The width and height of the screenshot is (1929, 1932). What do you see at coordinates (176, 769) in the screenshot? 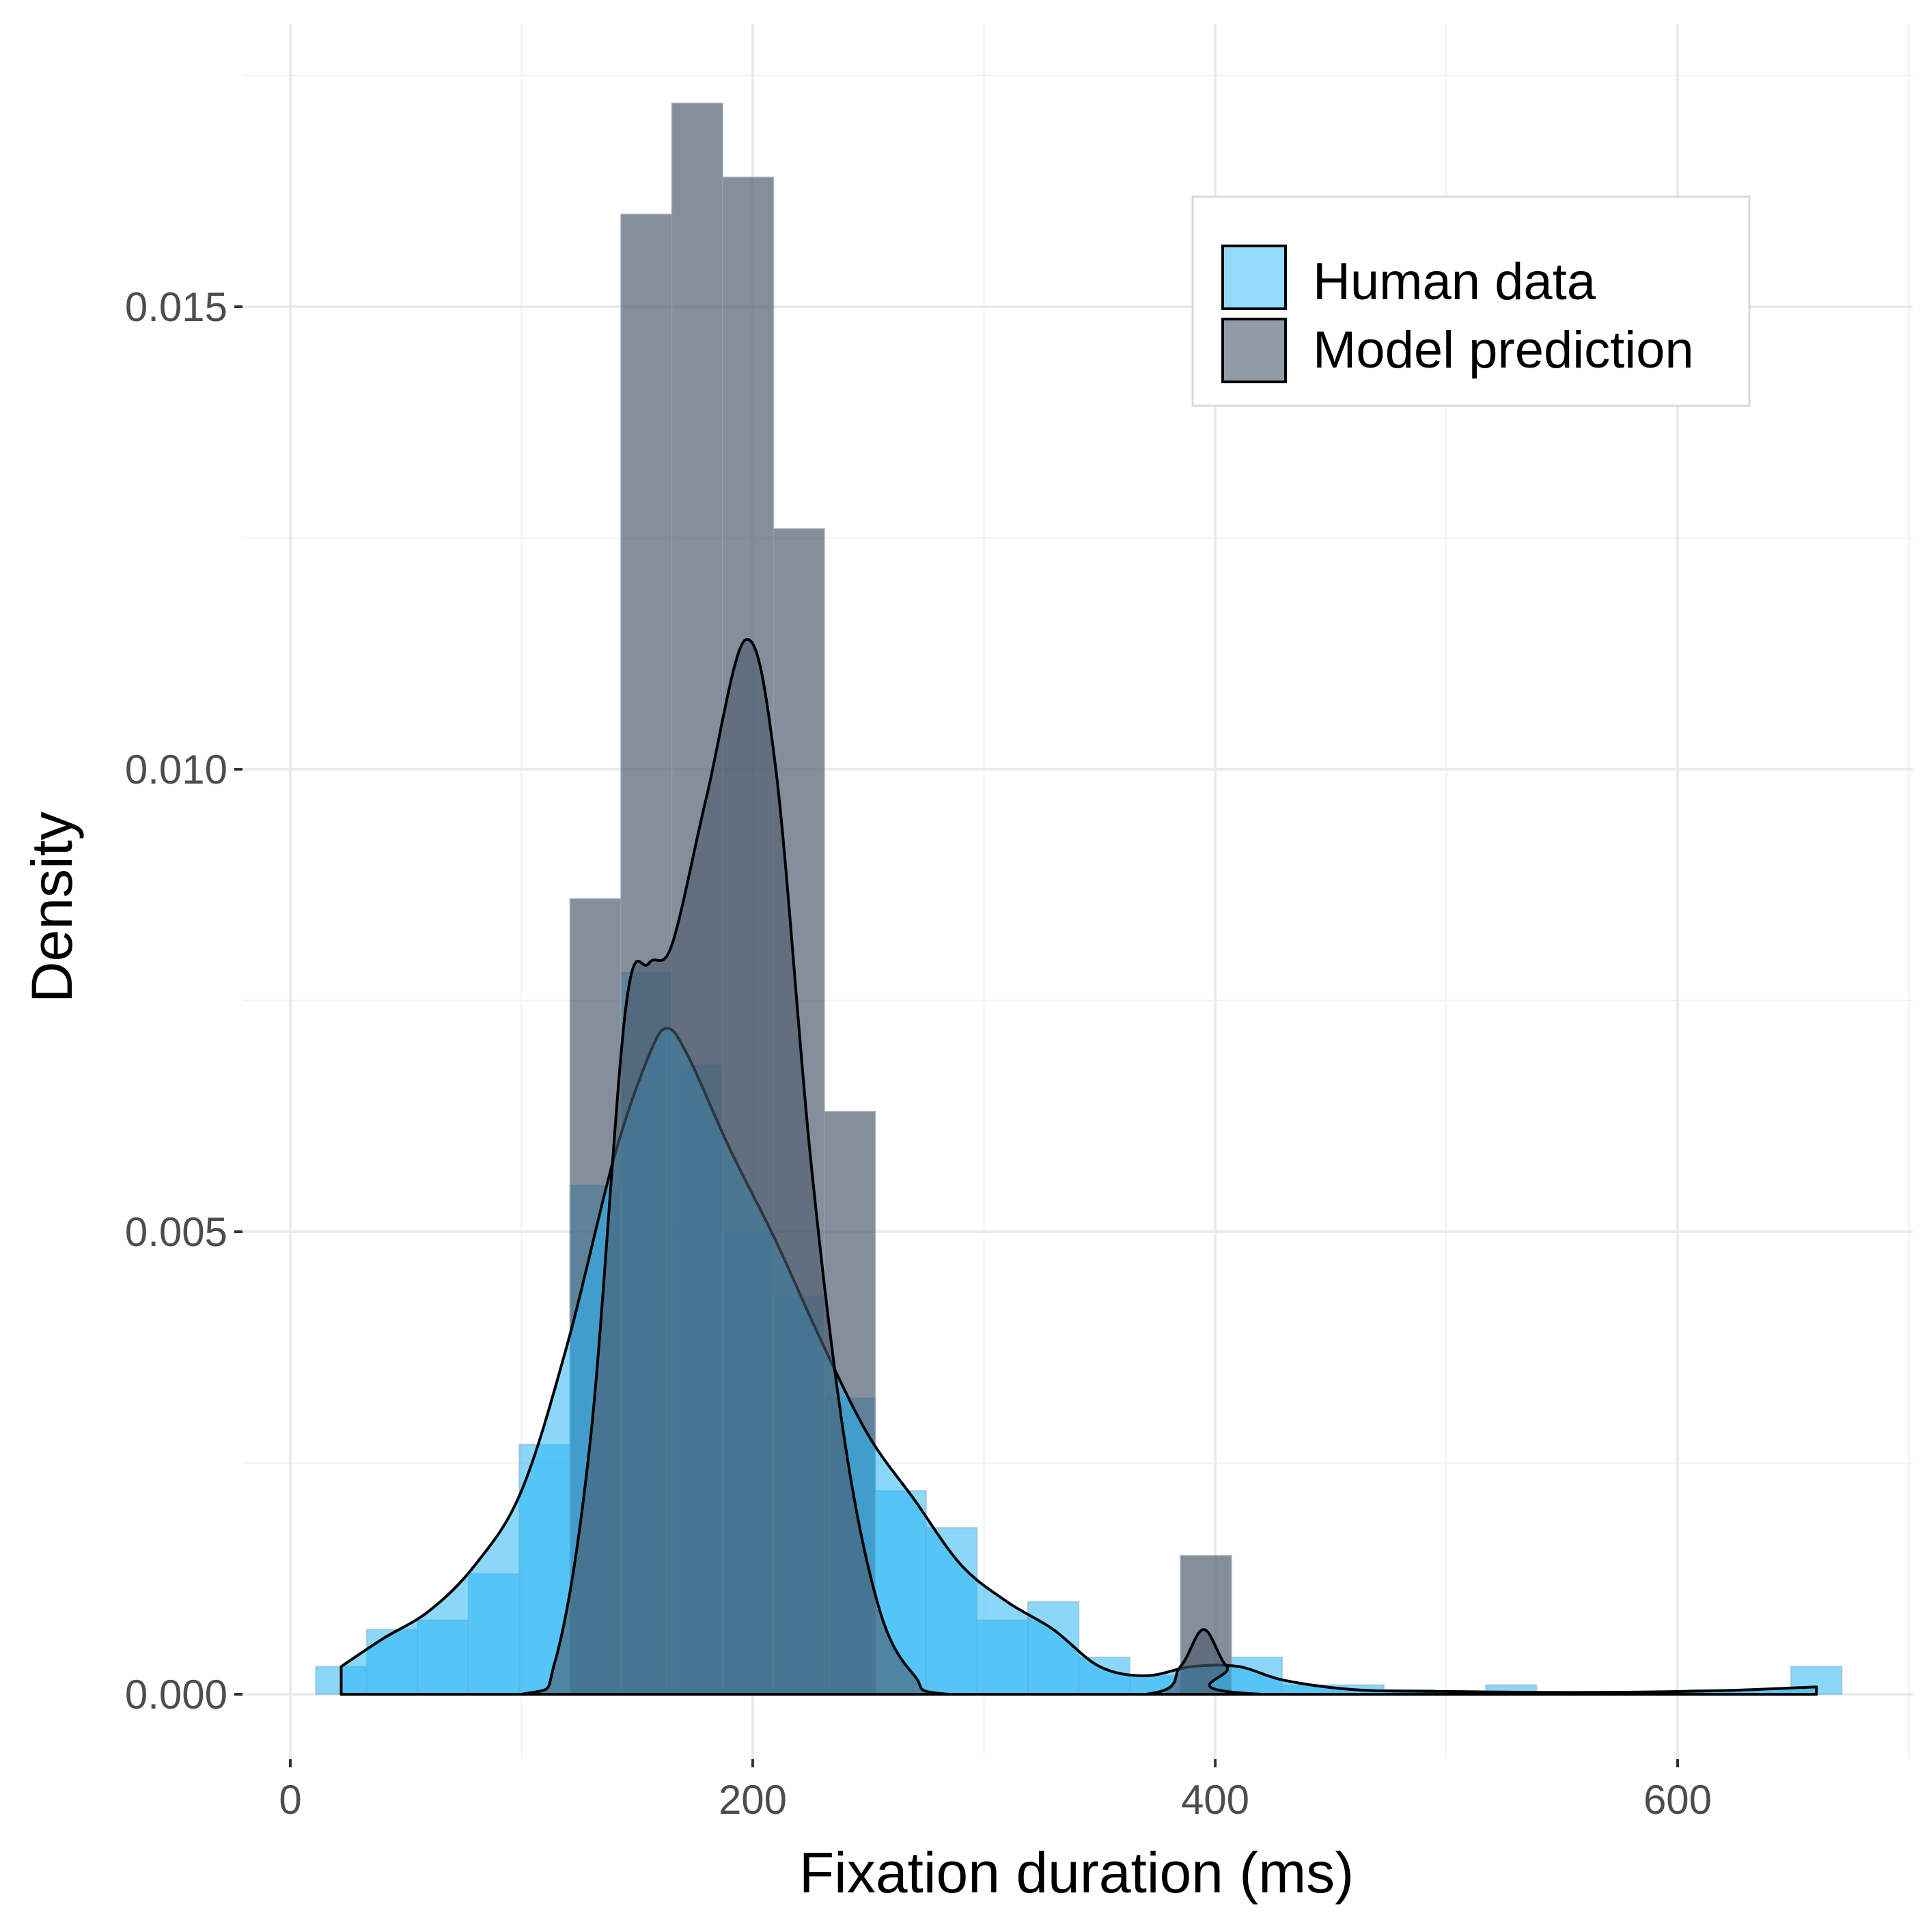
I see `y-tick-label: 0.010` at bounding box center [176, 769].